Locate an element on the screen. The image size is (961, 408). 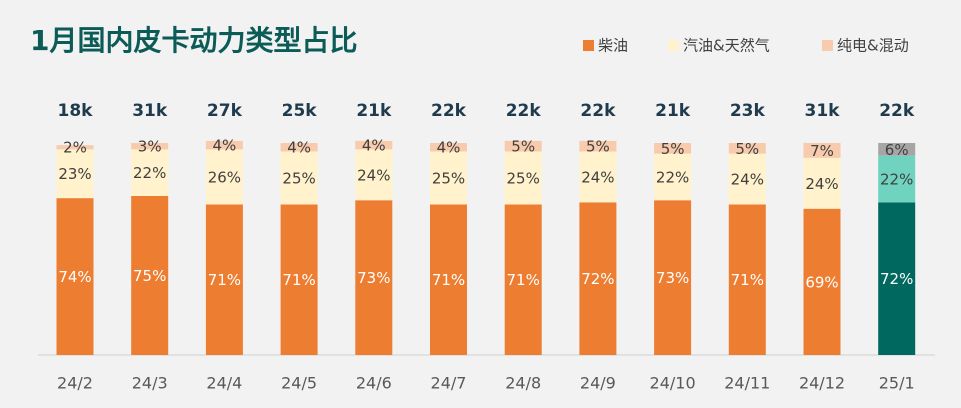
total-label: 25k is located at coordinates (300, 111).